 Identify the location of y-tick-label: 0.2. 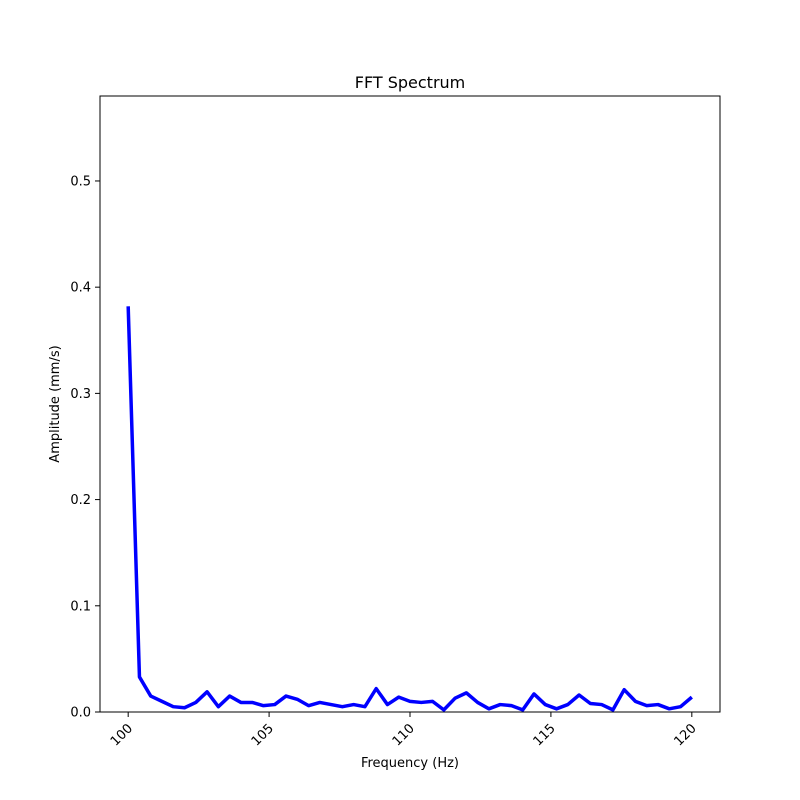
(80, 500).